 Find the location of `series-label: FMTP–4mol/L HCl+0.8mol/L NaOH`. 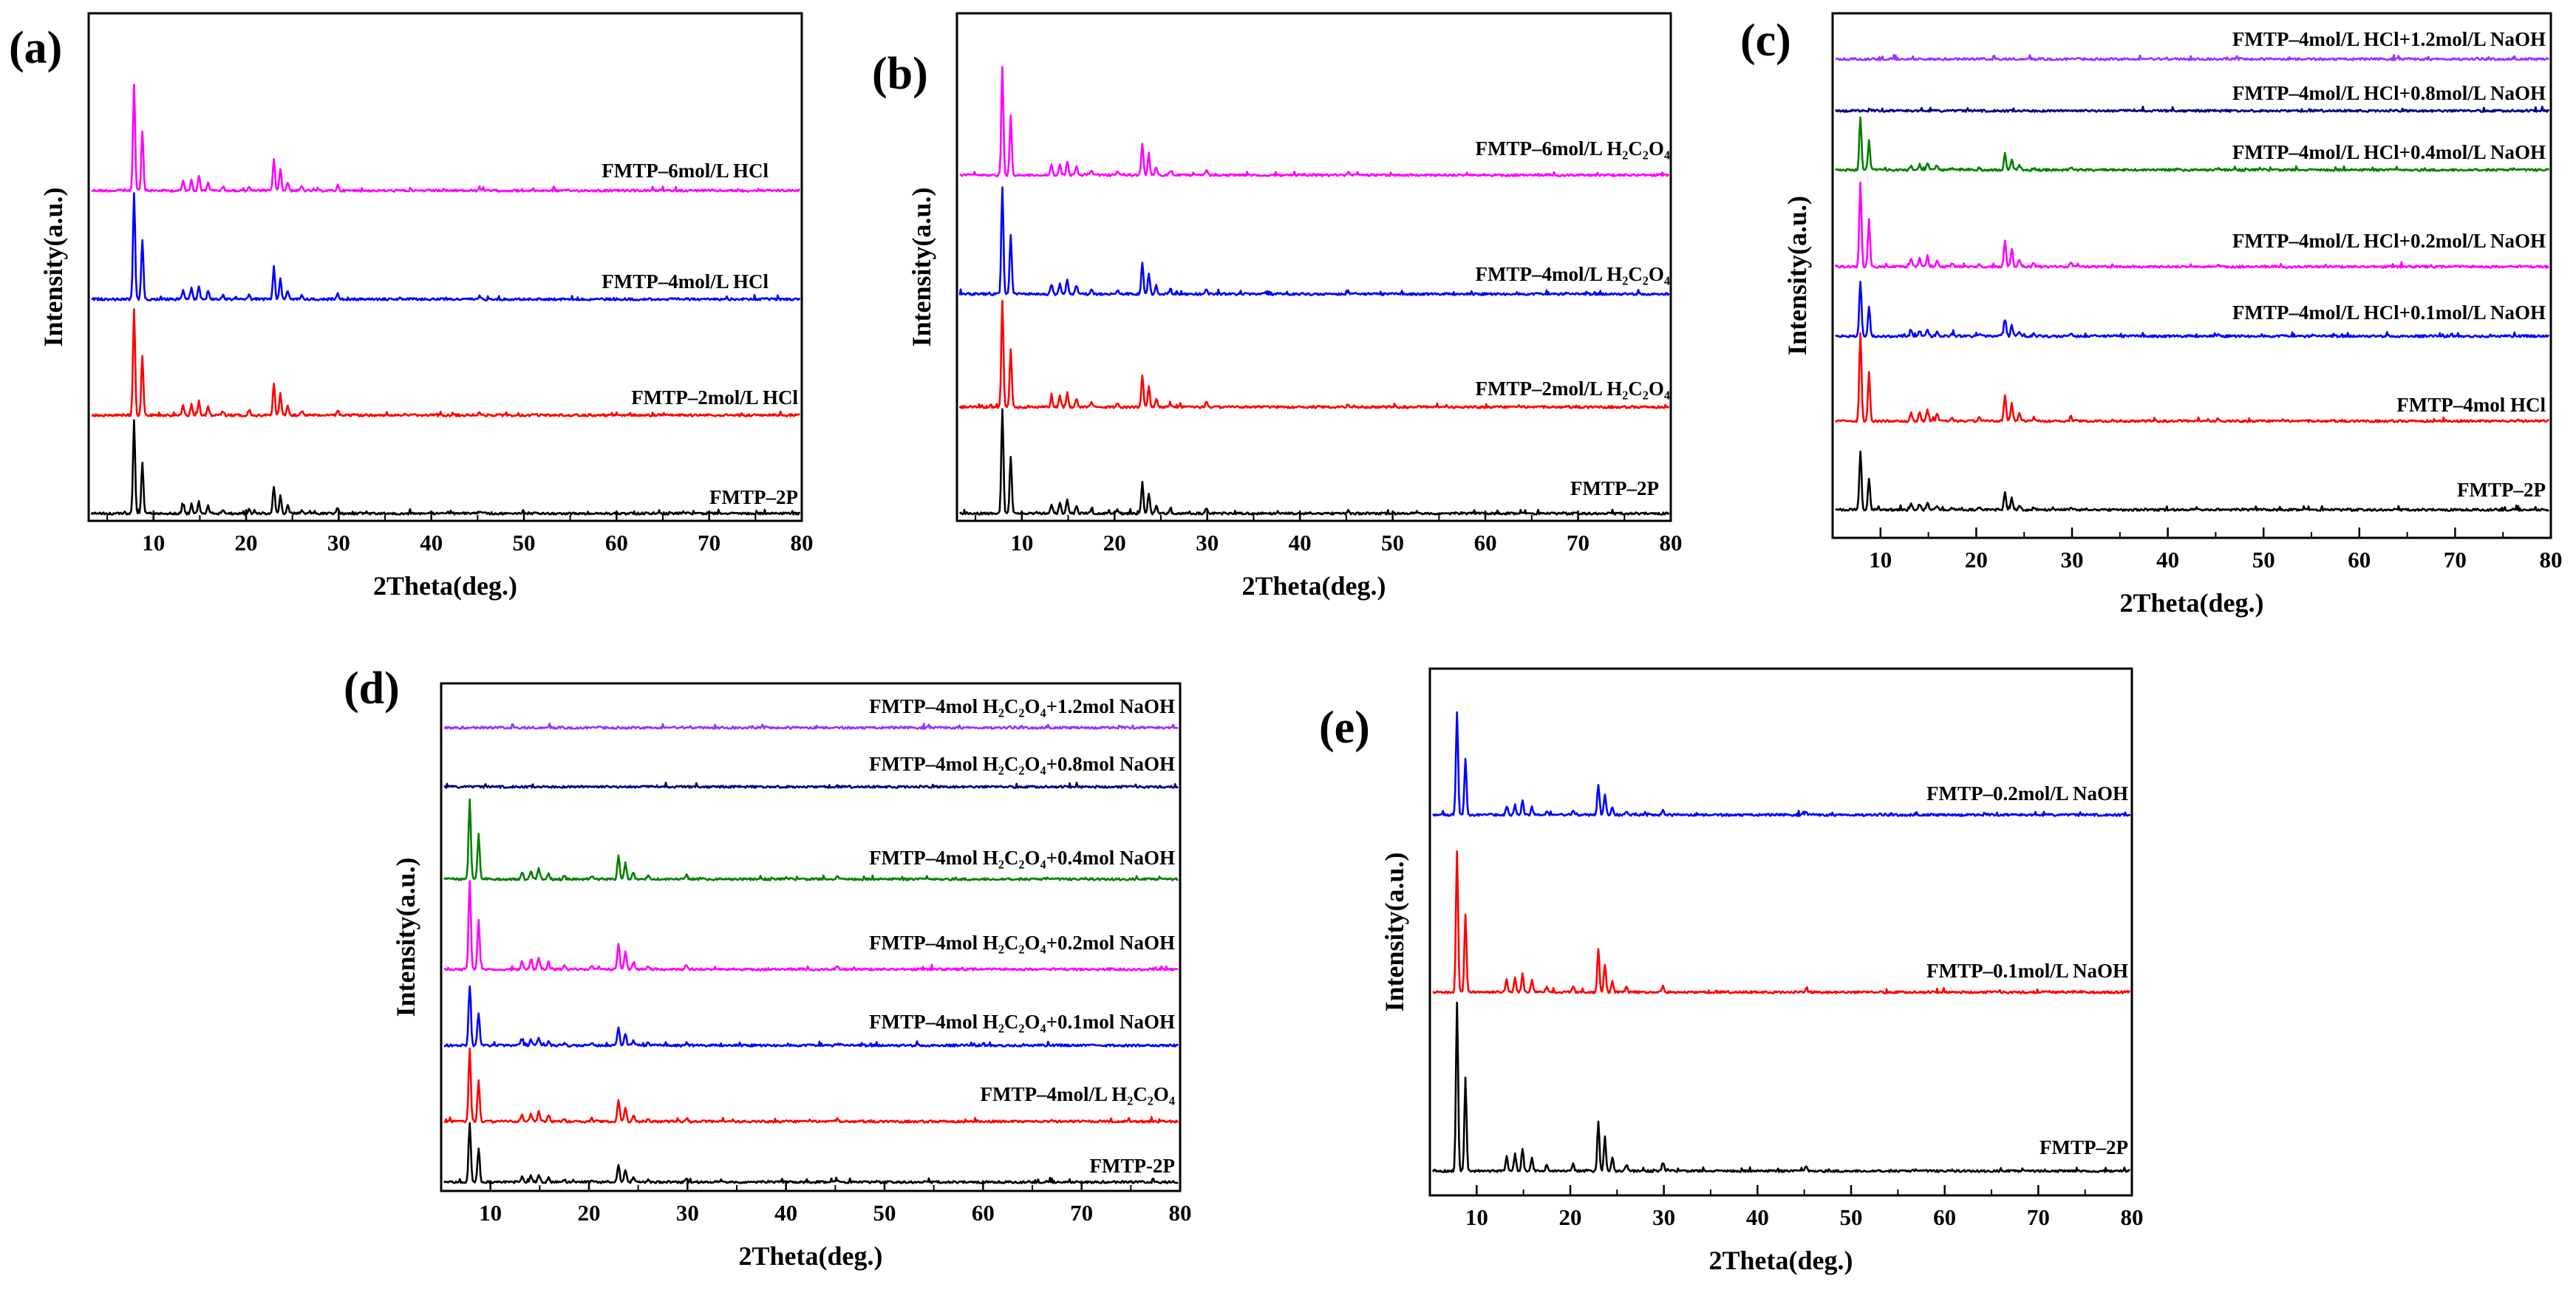

series-label: FMTP–4mol/L HCl+0.8mol/L NaOH is located at coordinates (2389, 93).